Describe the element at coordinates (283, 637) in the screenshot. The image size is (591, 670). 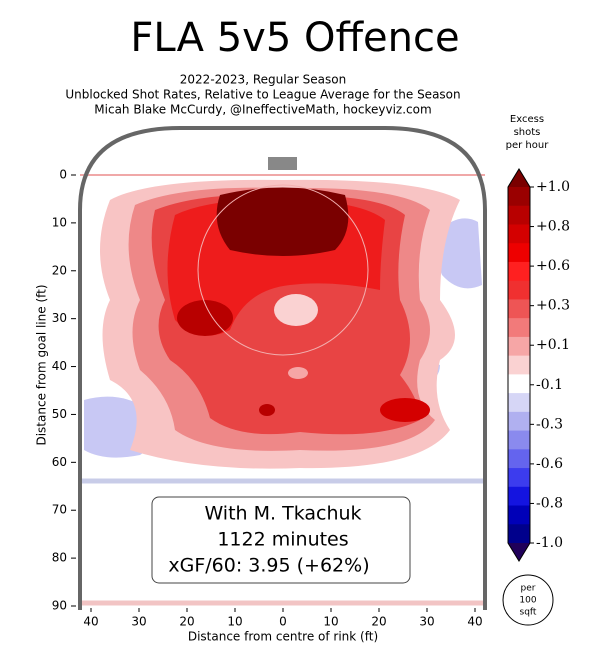
I see `x-axis-label: Distance from centre of rink (ft)` at that location.